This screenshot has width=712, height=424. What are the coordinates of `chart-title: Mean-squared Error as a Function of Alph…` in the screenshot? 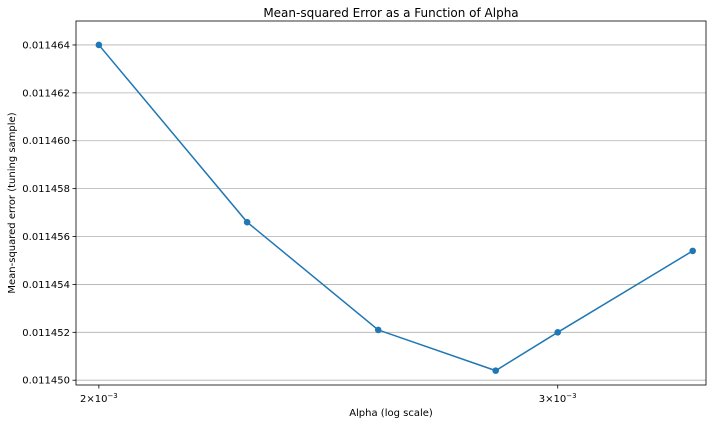 It's located at (390, 13).